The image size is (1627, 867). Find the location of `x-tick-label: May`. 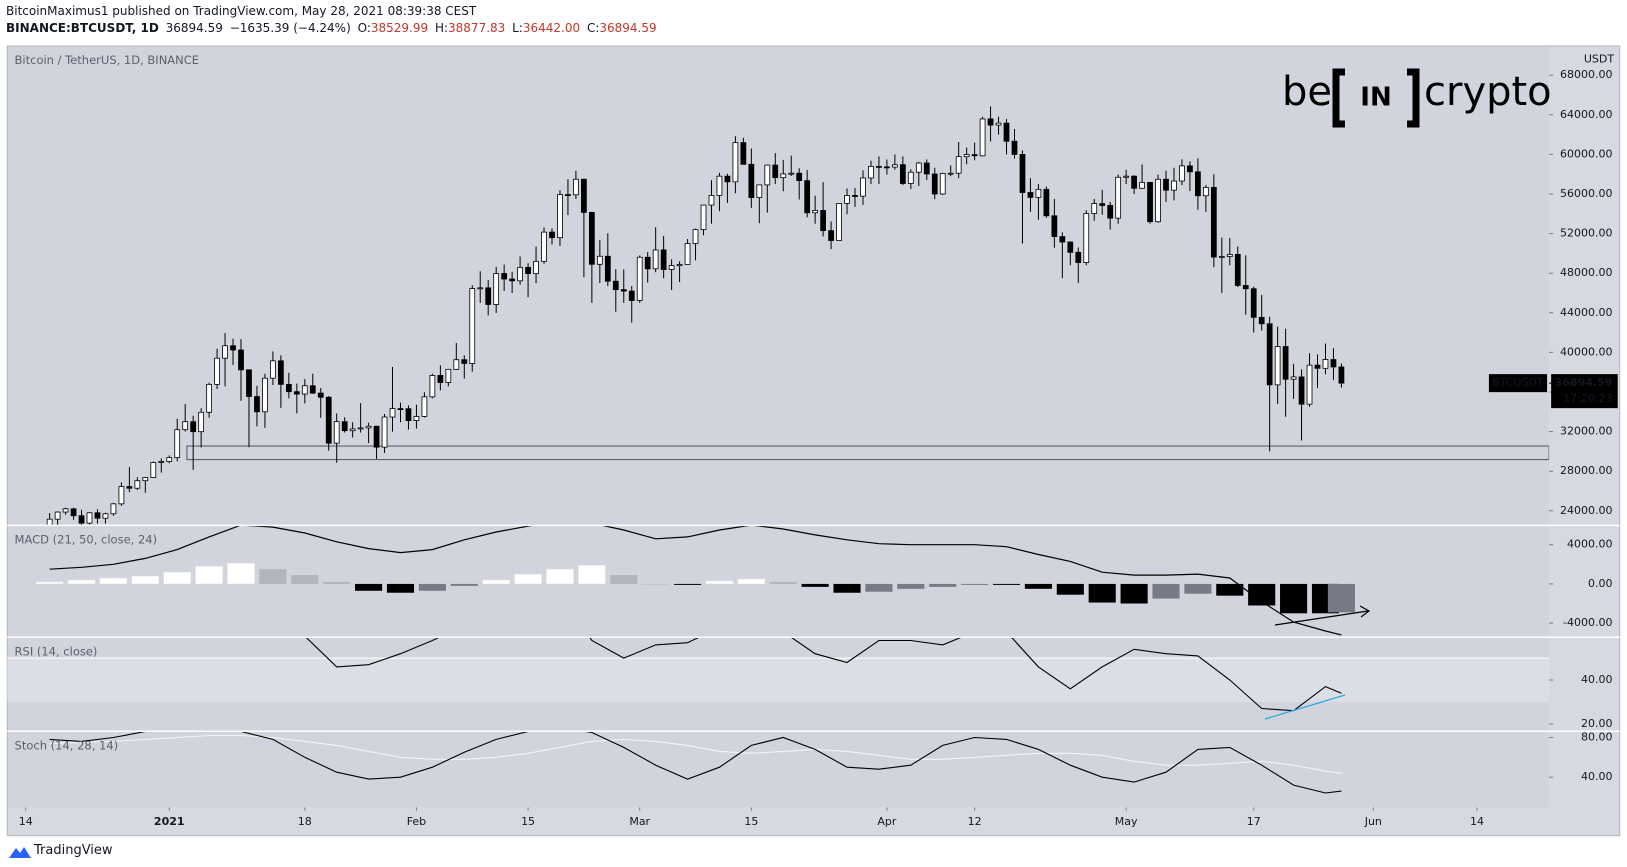

x-tick-label: May is located at coordinates (1126, 821).